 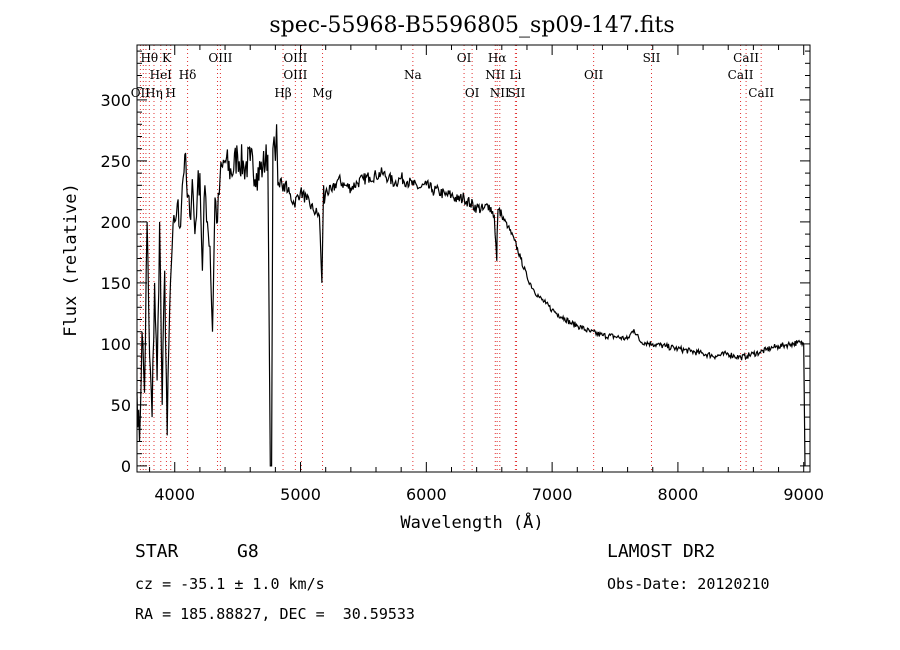 I want to click on spectral-line-label: Li, so click(x=515, y=75).